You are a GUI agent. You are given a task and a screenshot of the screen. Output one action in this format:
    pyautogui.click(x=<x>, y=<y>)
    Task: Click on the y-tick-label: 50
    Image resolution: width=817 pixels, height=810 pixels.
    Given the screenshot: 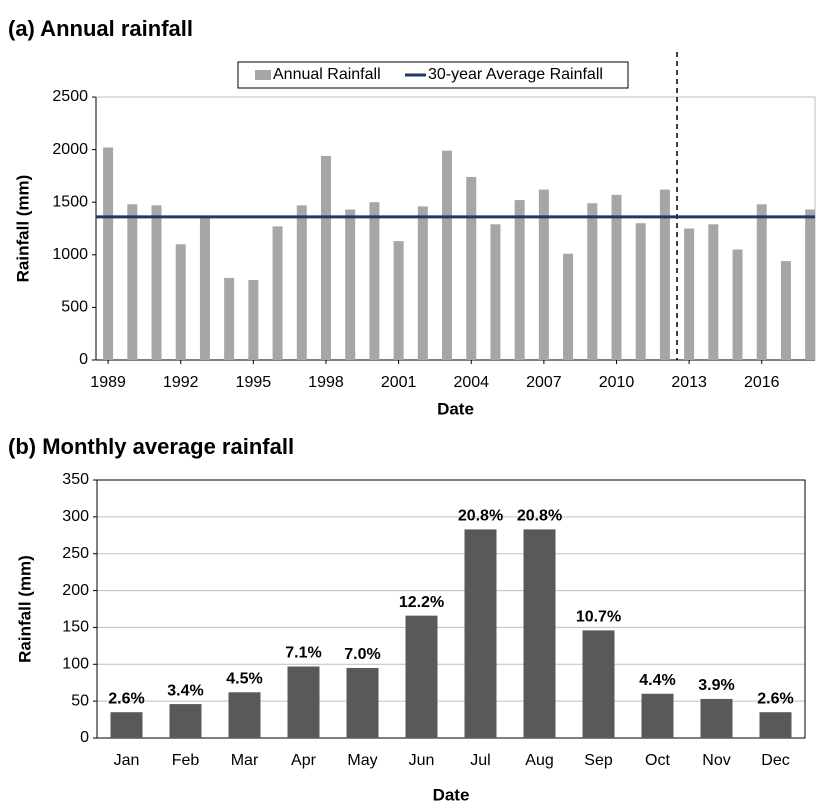 What is the action you would take?
    pyautogui.click(x=80, y=700)
    